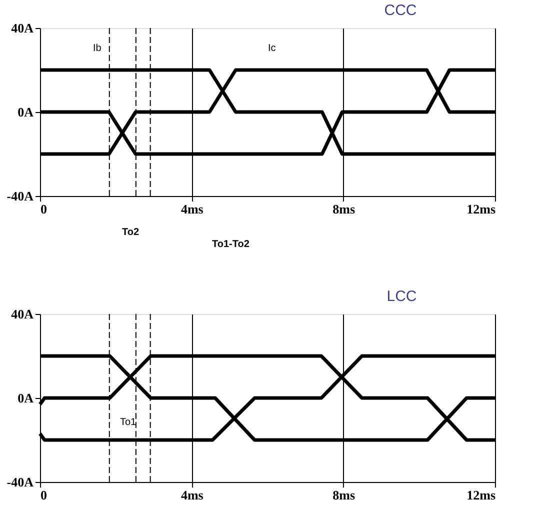 Image resolution: width=549 pixels, height=523 pixels. Describe the element at coordinates (128, 422) in the screenshot. I see `annotation: To1` at that location.